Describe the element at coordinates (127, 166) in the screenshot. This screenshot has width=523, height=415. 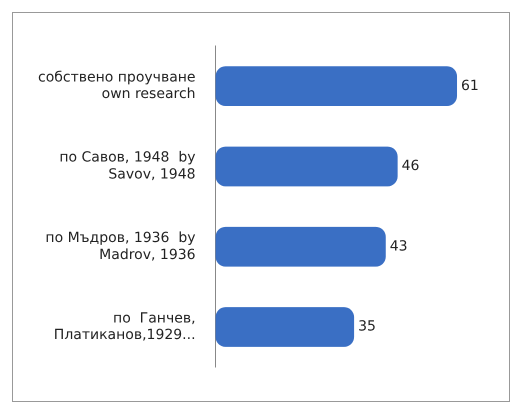
I see `y-tick-label: по Савов, 1948 by Savov, 1948` at that location.